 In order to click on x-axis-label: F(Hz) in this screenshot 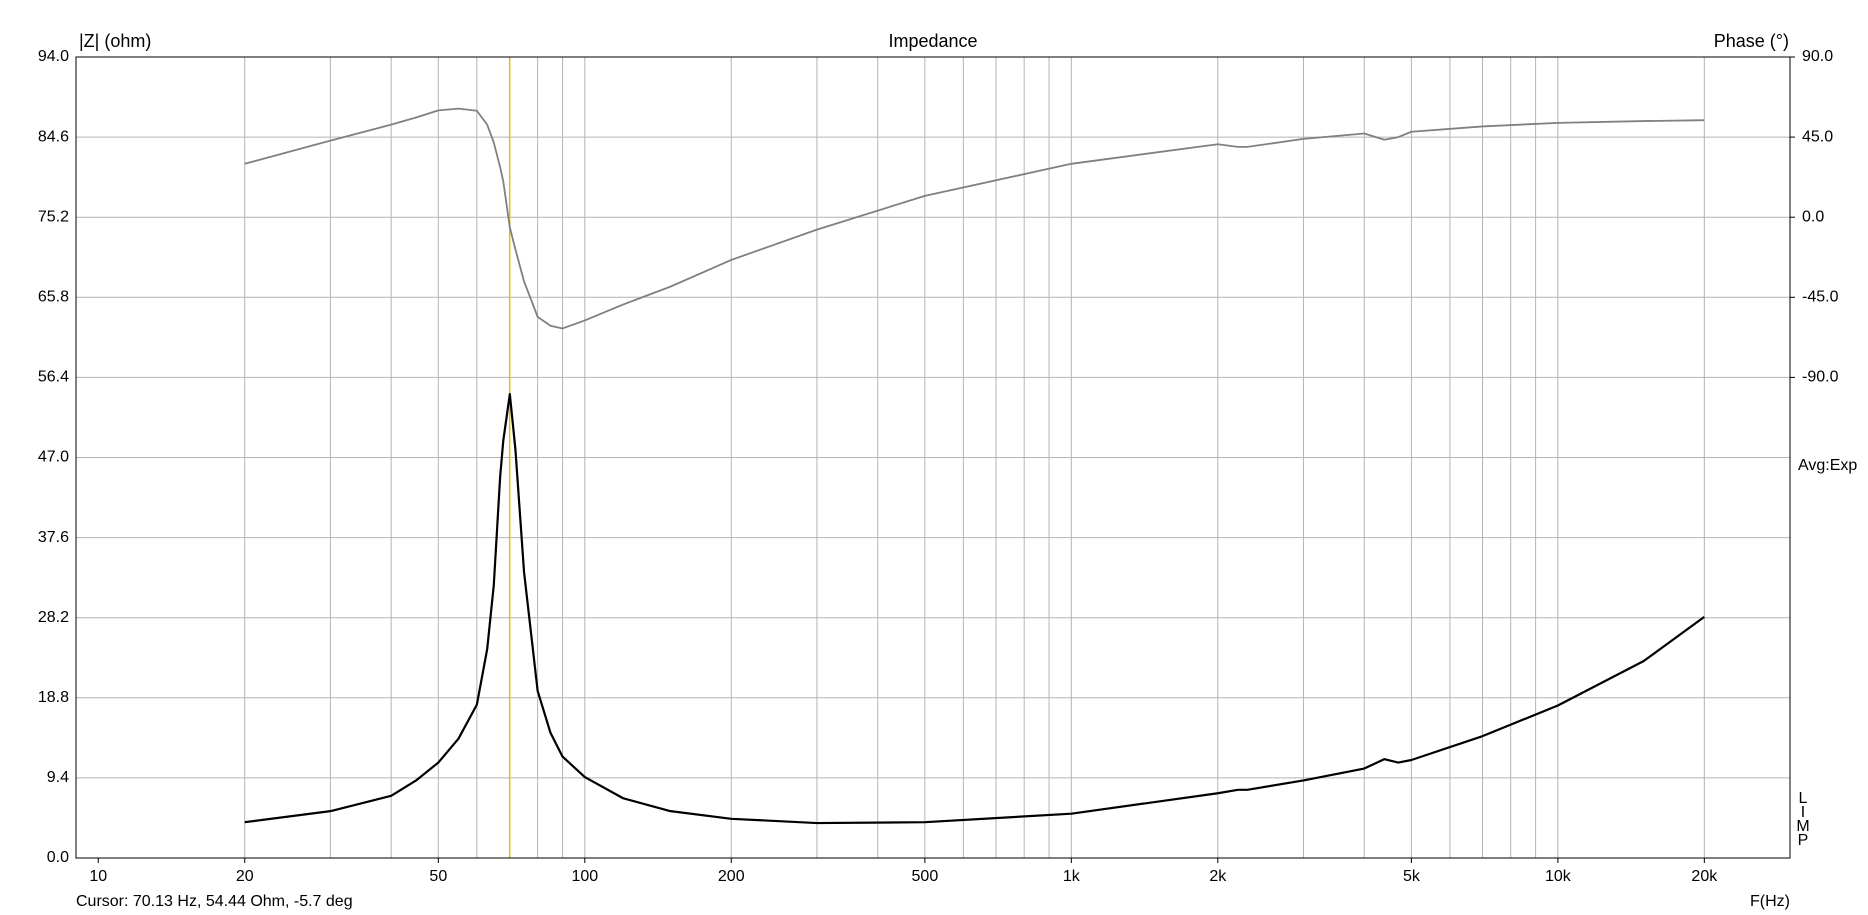, I will do `click(1770, 901)`.